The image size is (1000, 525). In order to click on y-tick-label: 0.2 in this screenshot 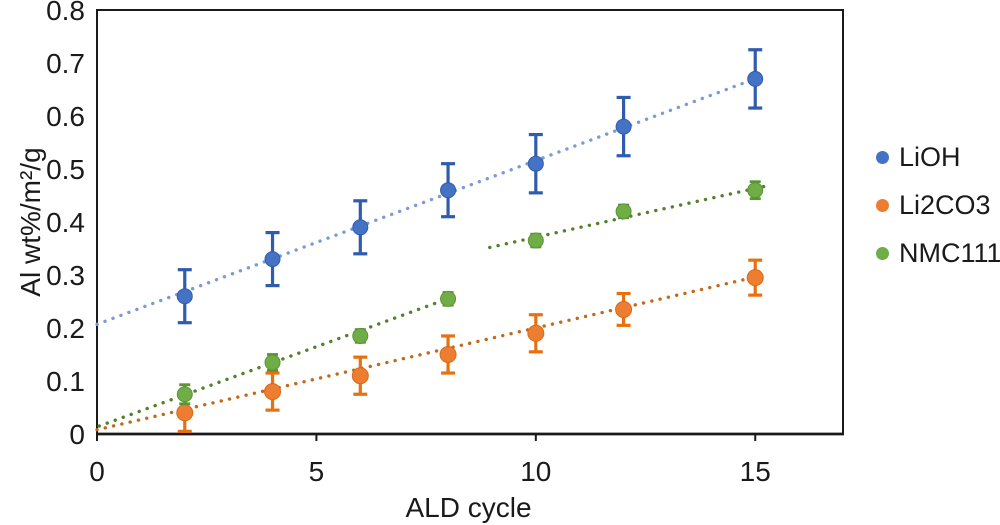, I will do `click(65, 328)`.